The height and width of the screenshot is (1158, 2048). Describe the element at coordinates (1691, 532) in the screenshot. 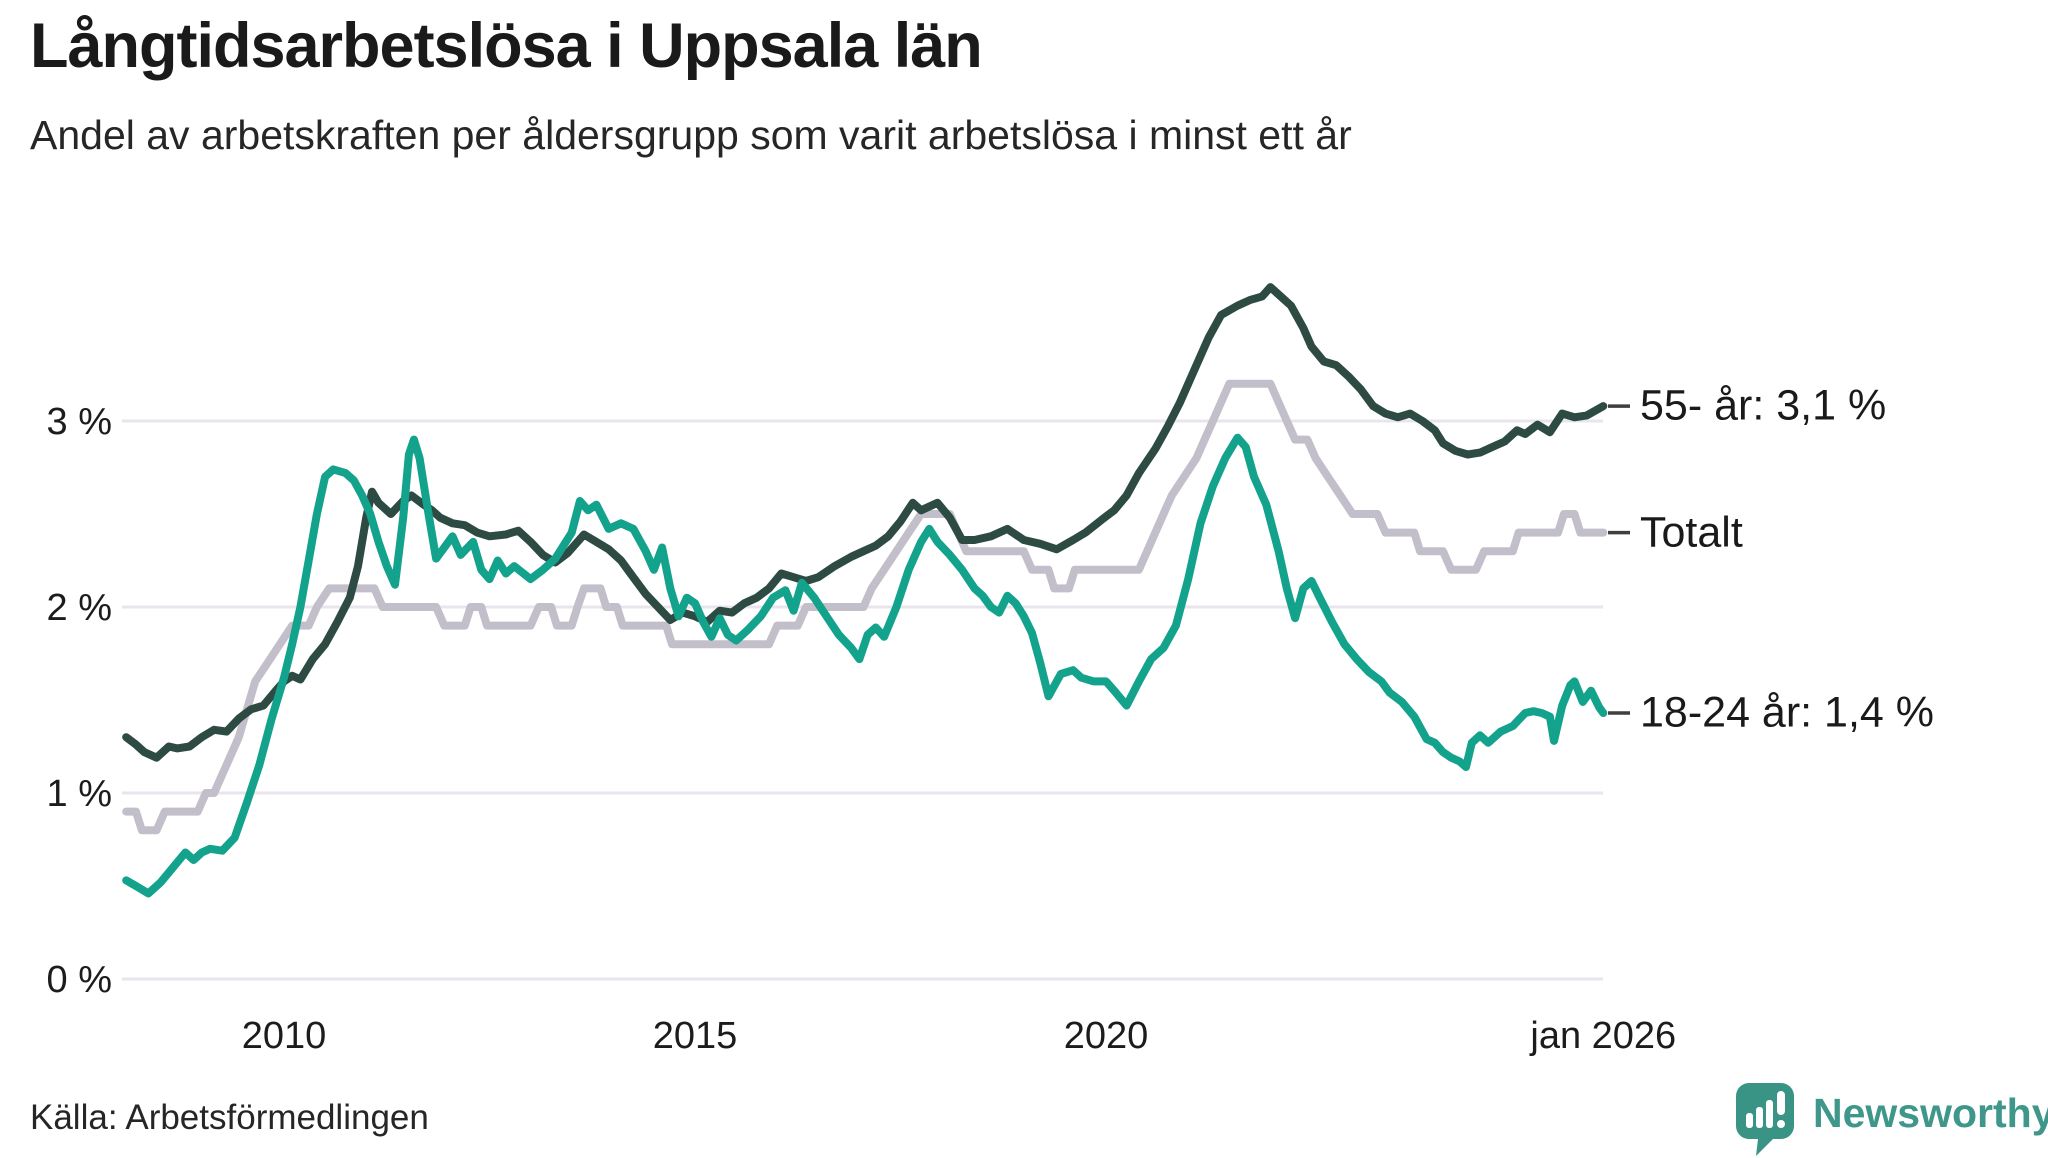

I see `series-end-label-totalt: Totalt` at that location.